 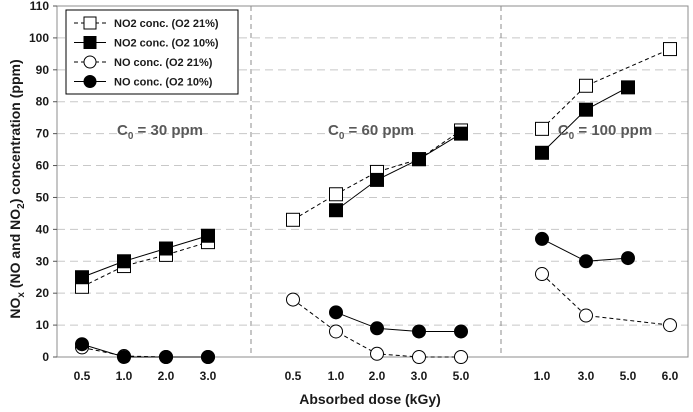 What do you see at coordinates (163, 63) in the screenshot?
I see `legend-label: NO conc. (O2 21%)` at bounding box center [163, 63].